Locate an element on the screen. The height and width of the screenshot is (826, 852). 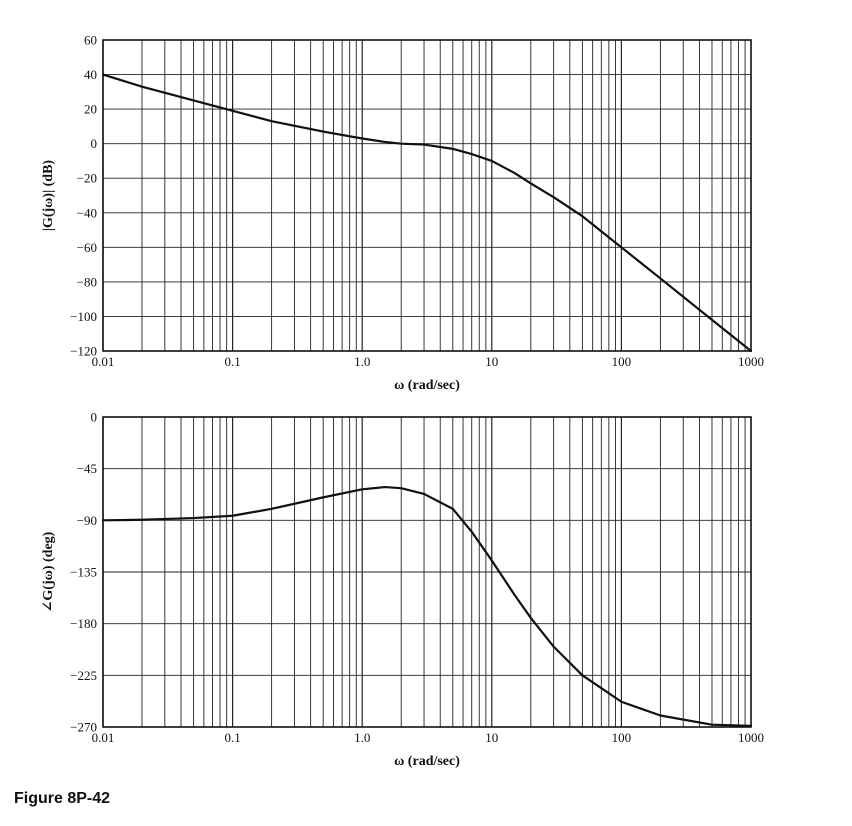
mag-y-tick-label: −60 is located at coordinates (87, 247).